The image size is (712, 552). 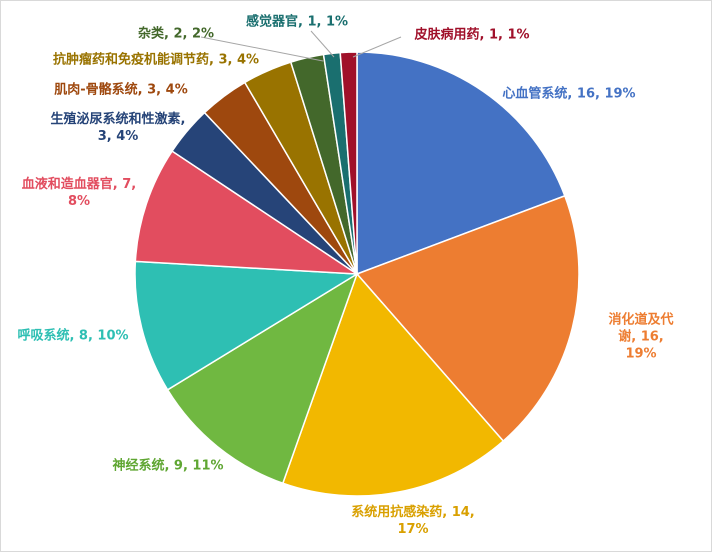 I want to click on data-label: 神经系统, 9, 11%, so click(x=168, y=466).